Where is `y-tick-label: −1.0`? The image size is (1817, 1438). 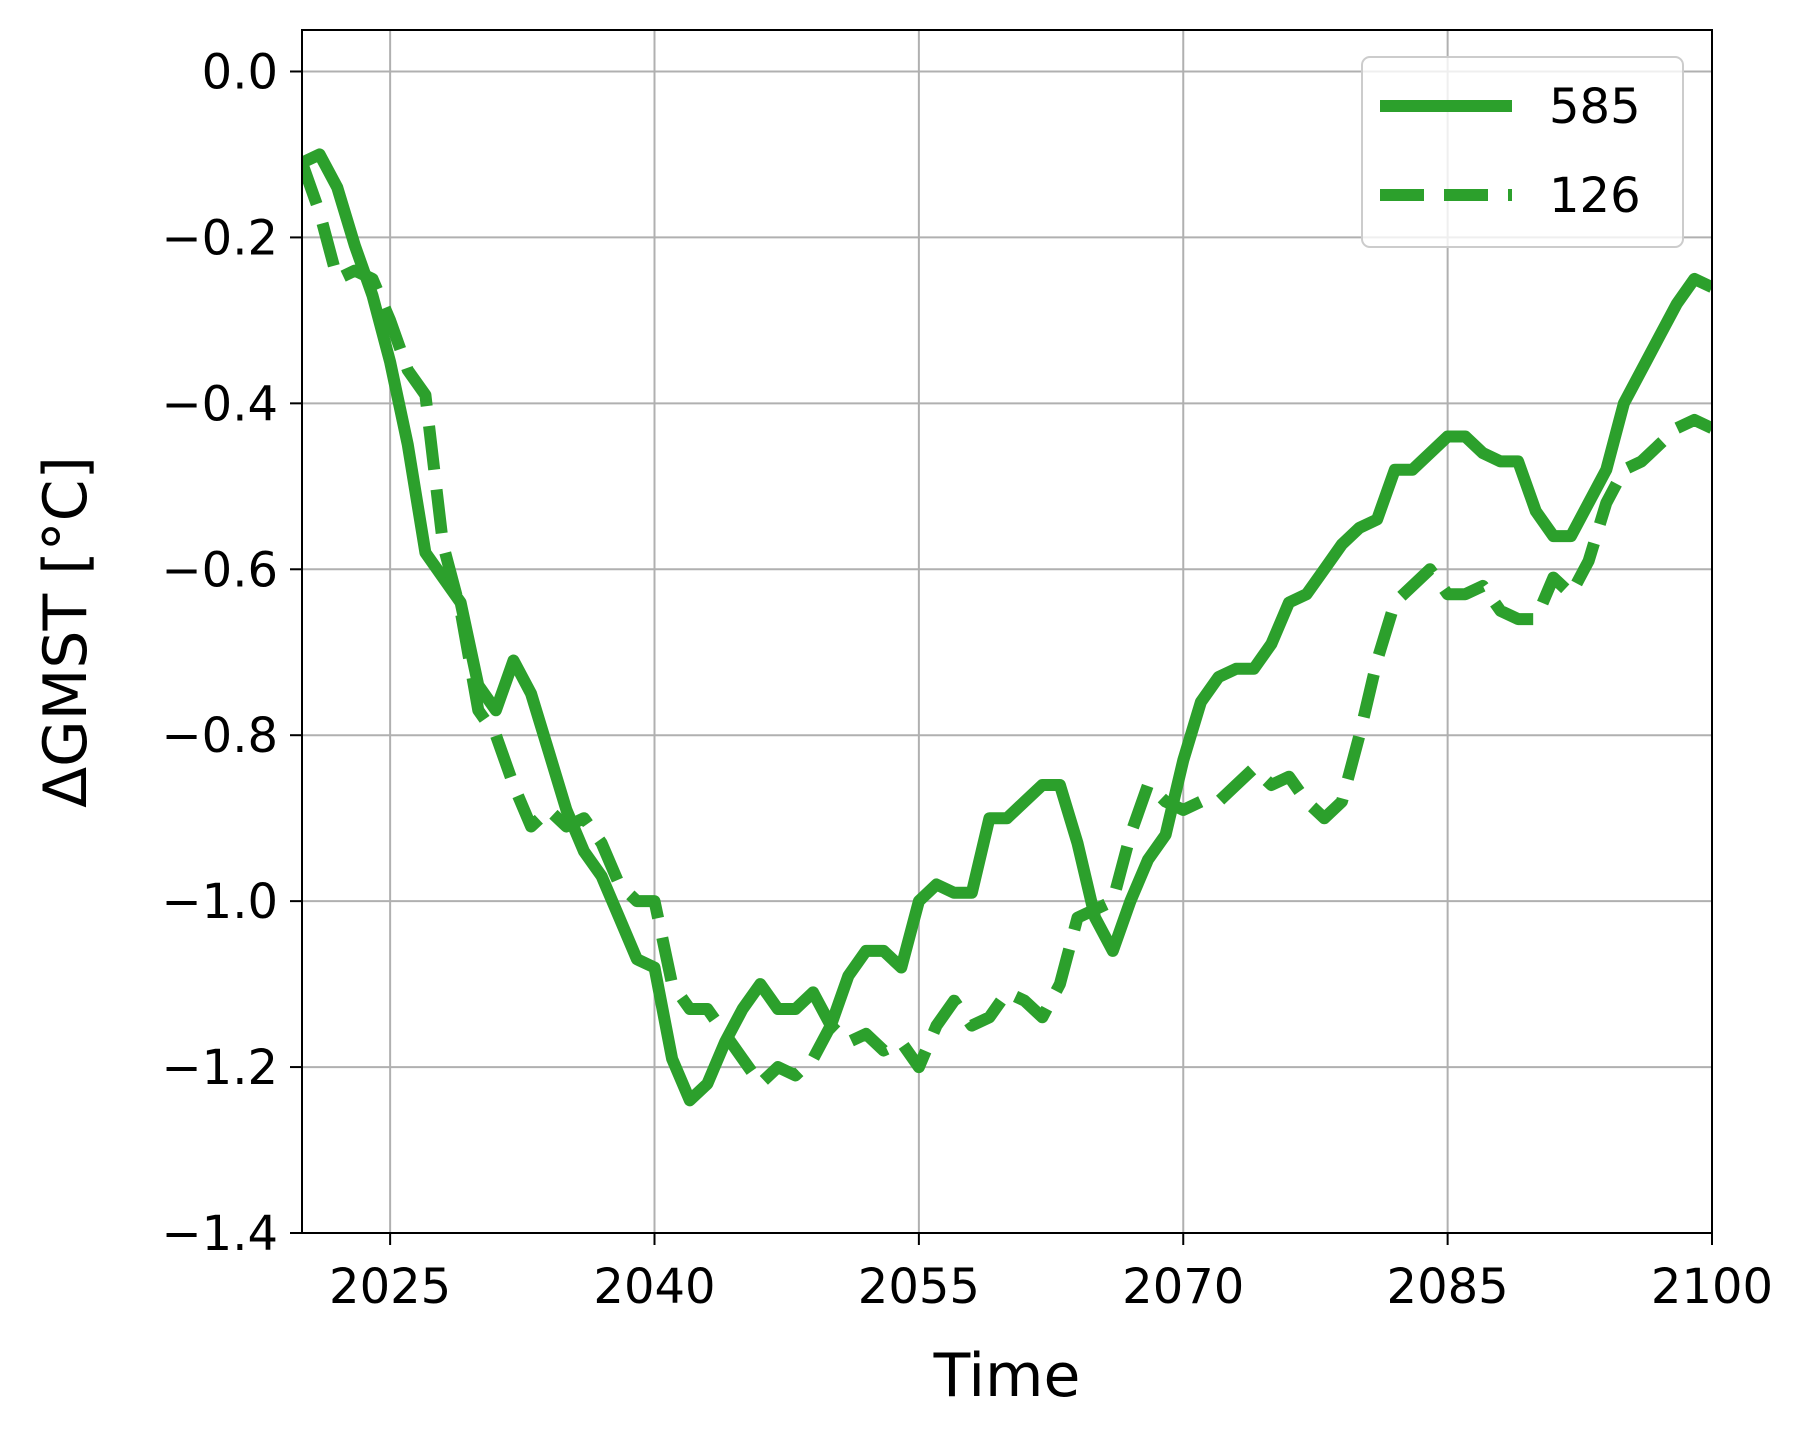 y-tick-label: −1.0 is located at coordinates (219, 902).